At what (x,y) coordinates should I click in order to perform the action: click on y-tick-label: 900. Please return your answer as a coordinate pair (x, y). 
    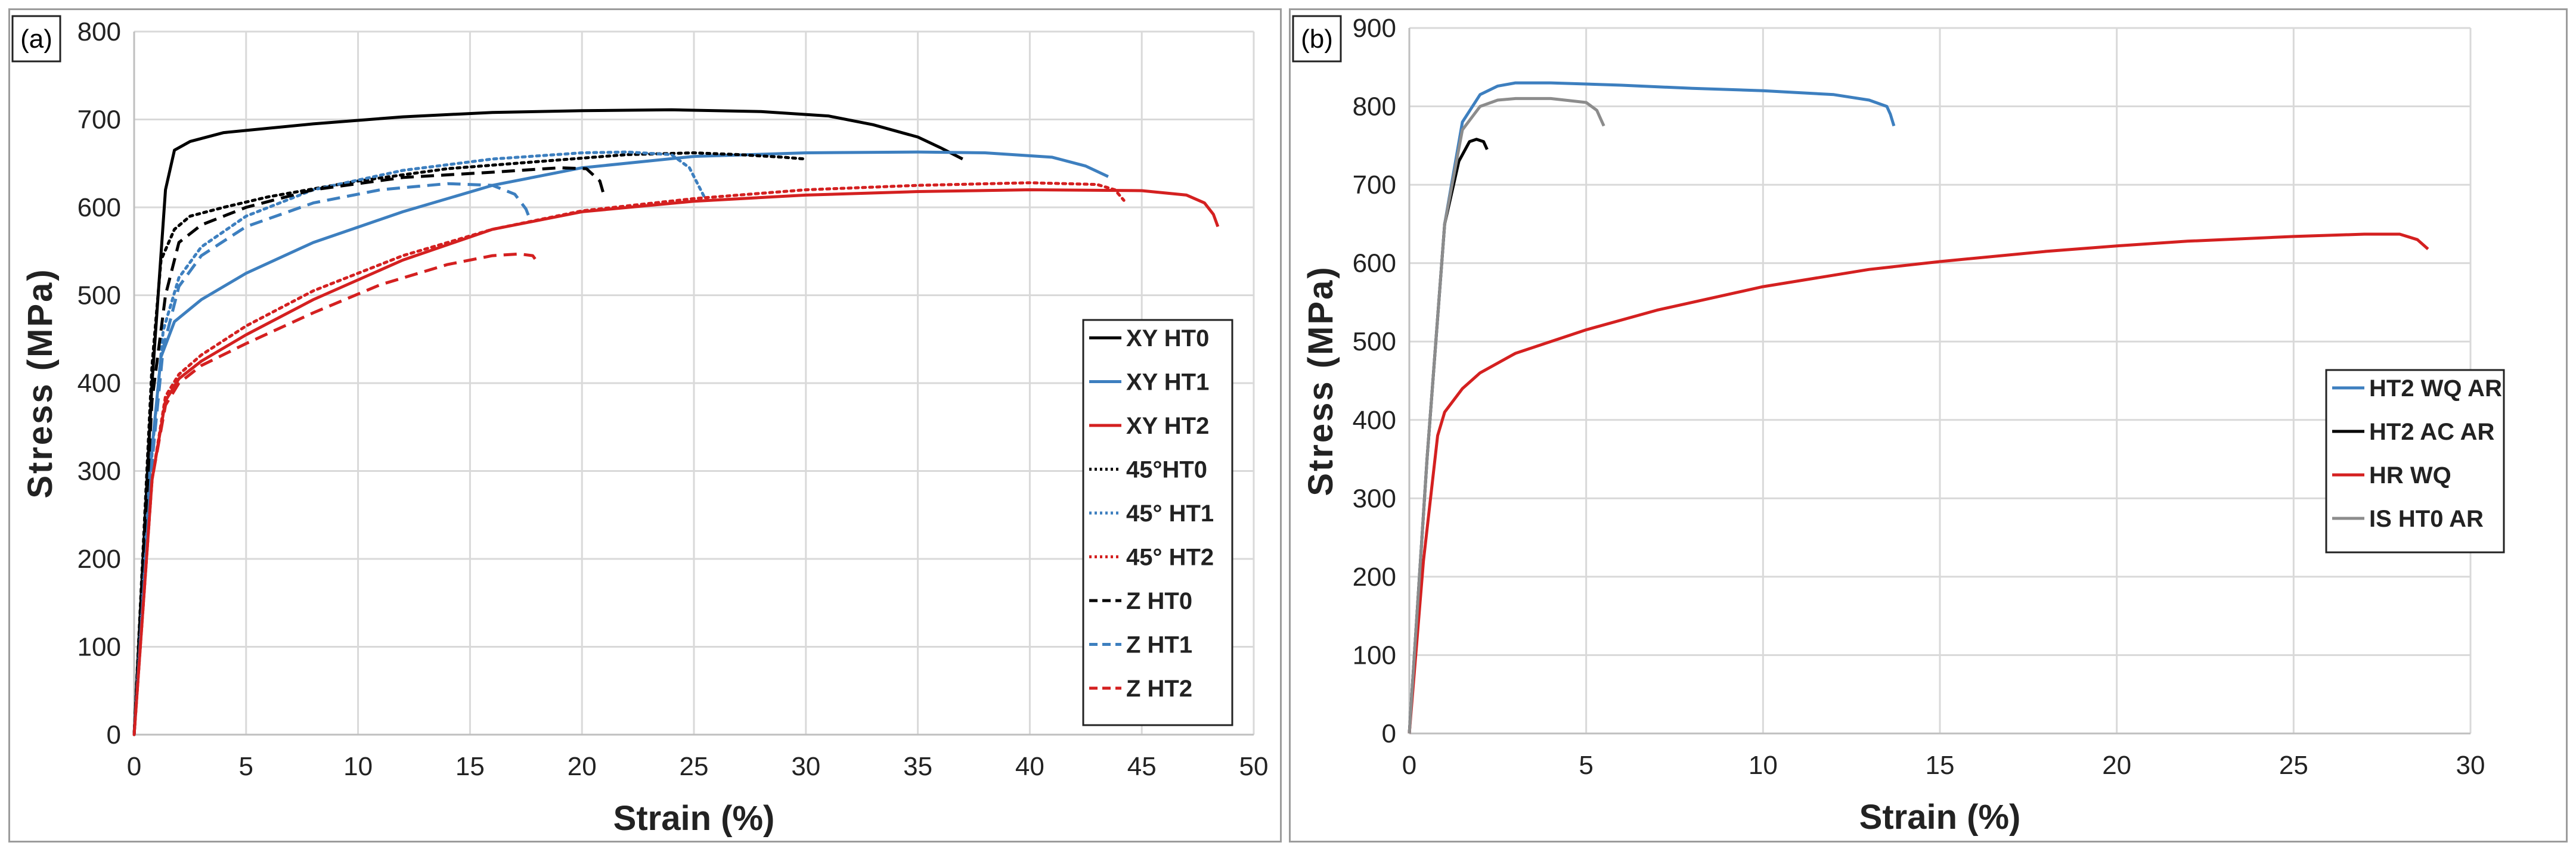
    Looking at the image, I should click on (1374, 28).